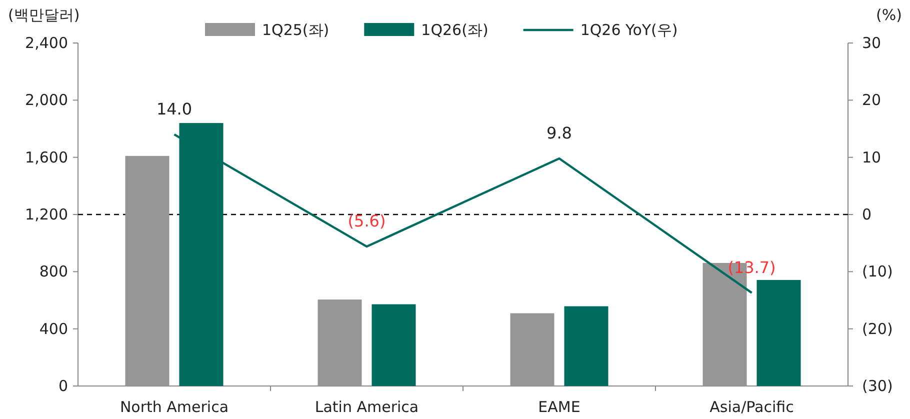  I want to click on y2-tick-label: (30), so click(877, 386).